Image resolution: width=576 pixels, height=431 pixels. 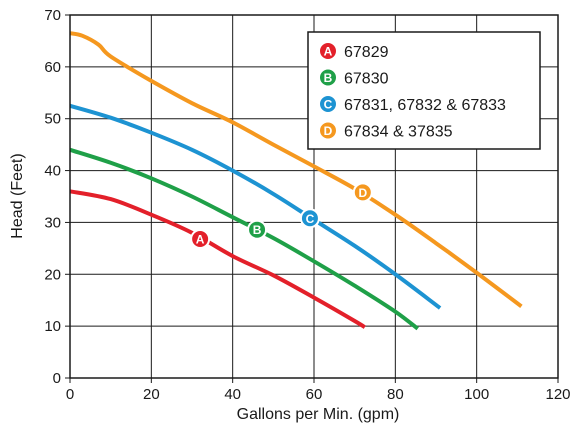 I want to click on legend-box, so click(x=424, y=90).